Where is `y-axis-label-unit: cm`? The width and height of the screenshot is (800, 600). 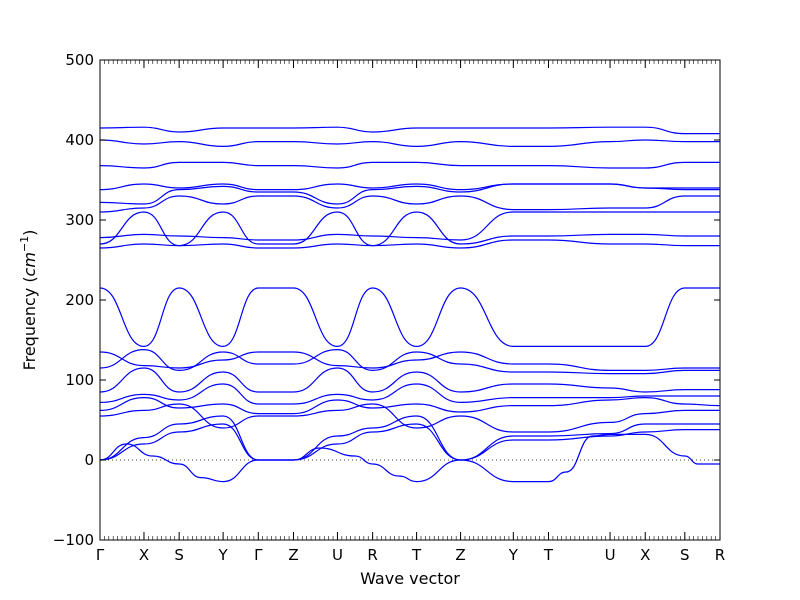
y-axis-label-unit: cm is located at coordinates (29, 264).